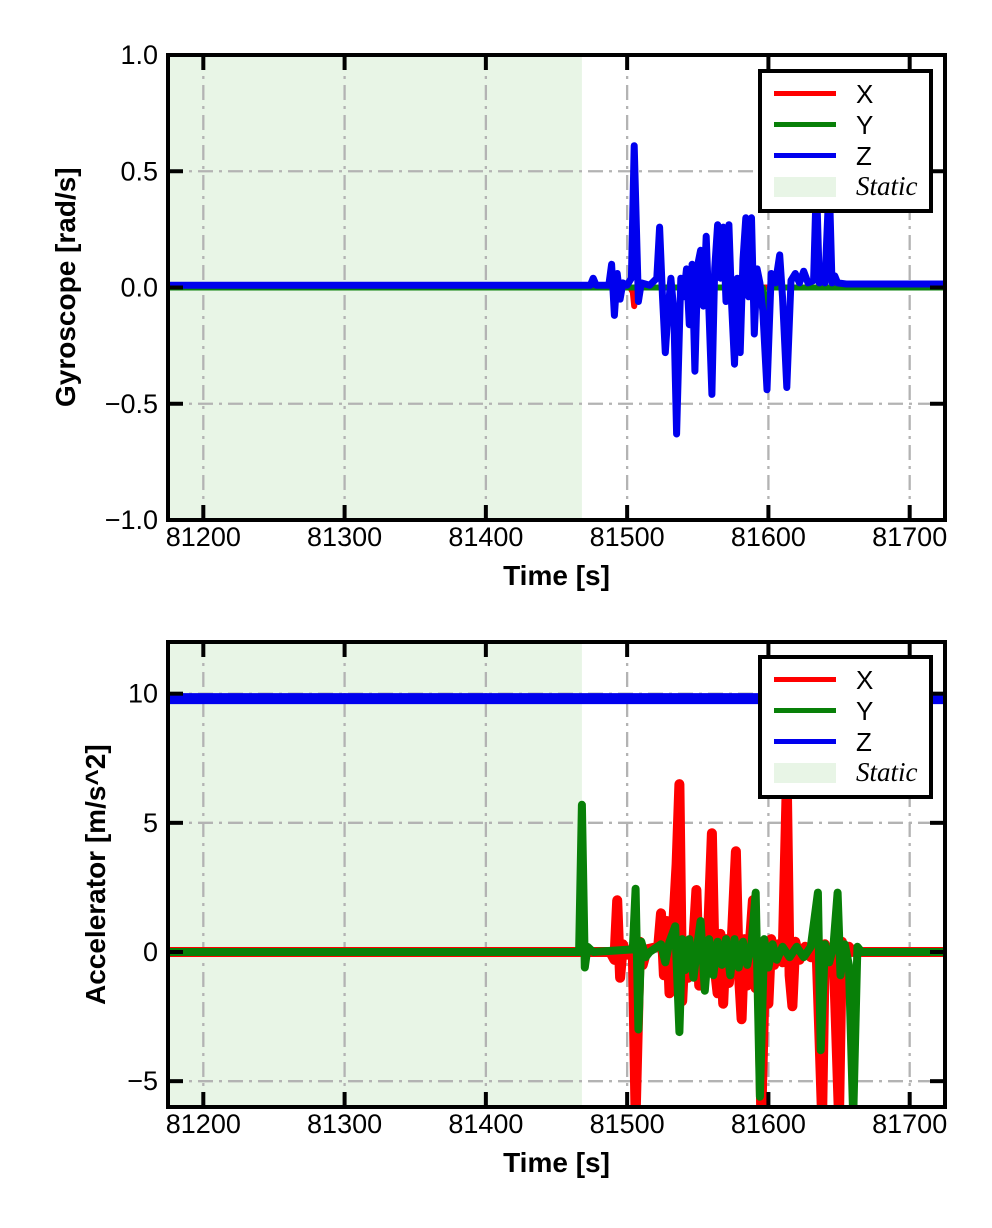 The height and width of the screenshot is (1228, 992). I want to click on y-tick-label: −5, so click(142, 1081).